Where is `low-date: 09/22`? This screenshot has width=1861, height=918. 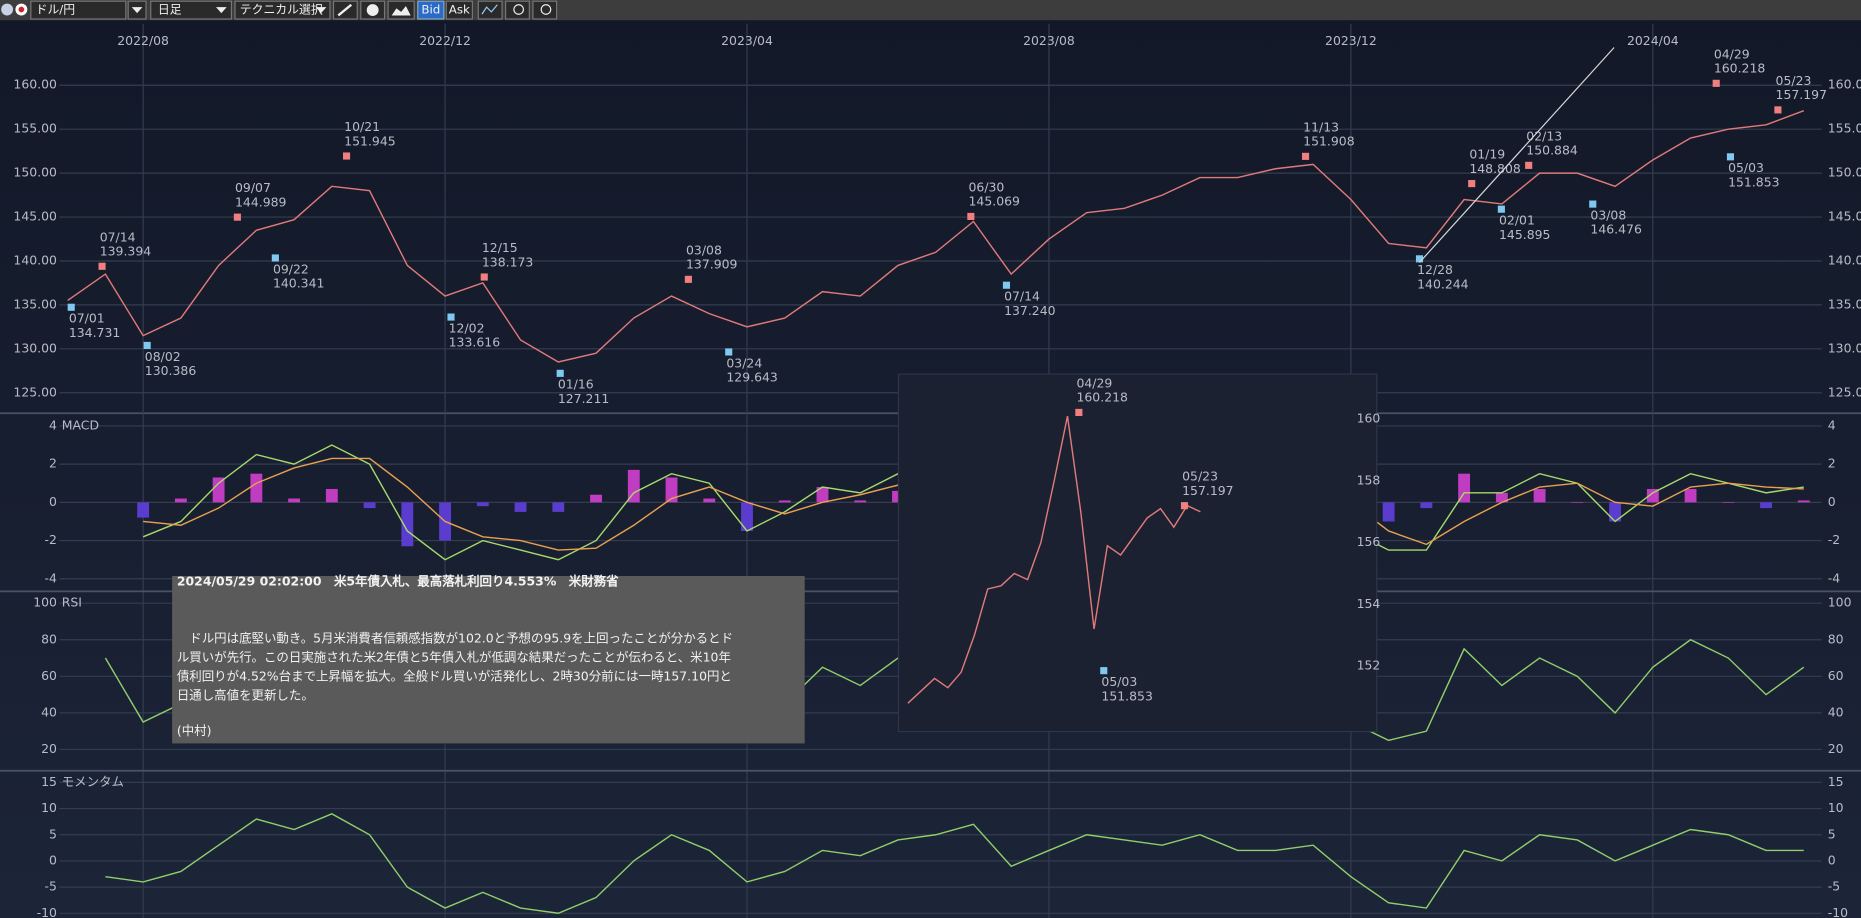 low-date: 09/22 is located at coordinates (291, 268).